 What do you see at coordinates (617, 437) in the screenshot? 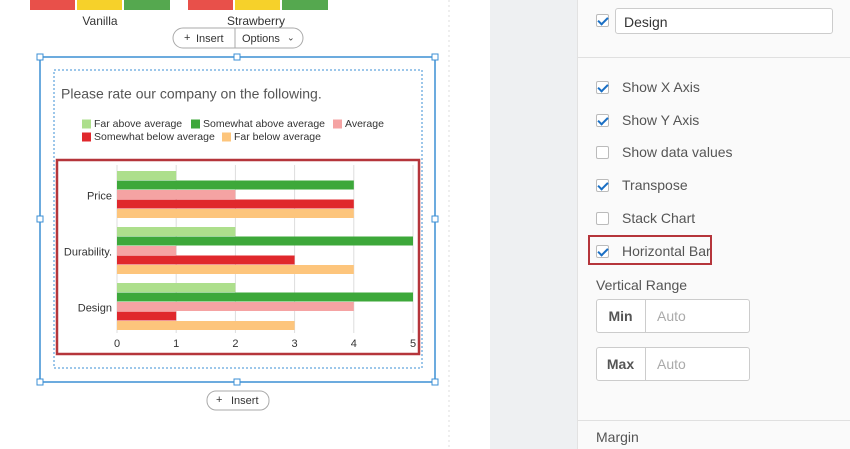
I see `section-label: Margin` at bounding box center [617, 437].